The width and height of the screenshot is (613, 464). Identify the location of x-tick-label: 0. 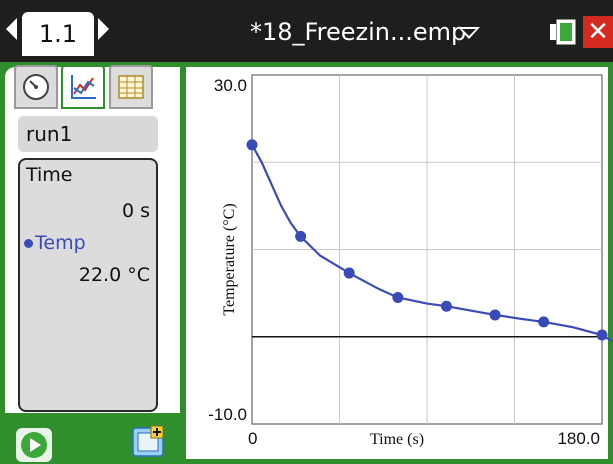
(252, 438).